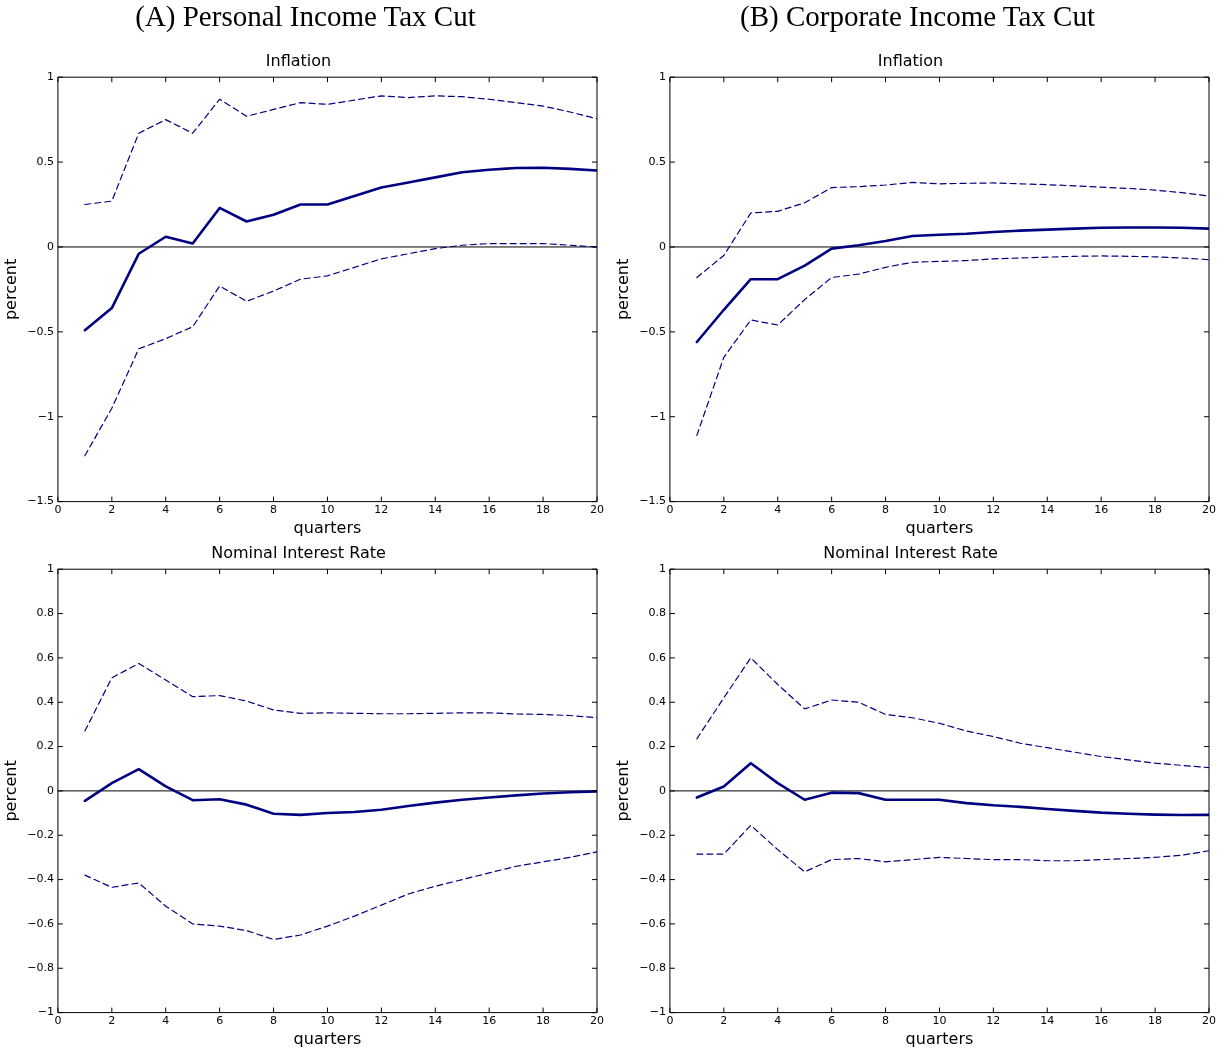 This screenshot has width=1223, height=1049. What do you see at coordinates (305, 16) in the screenshot?
I see `text: (A) Personal Income Tax Cut` at bounding box center [305, 16].